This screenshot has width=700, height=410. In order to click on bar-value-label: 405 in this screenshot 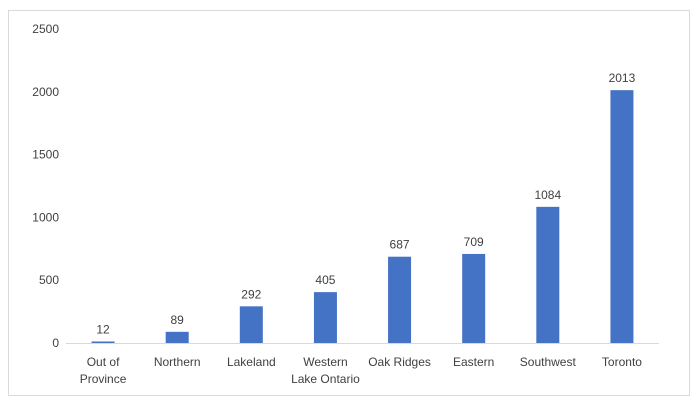, I will do `click(325, 280)`.